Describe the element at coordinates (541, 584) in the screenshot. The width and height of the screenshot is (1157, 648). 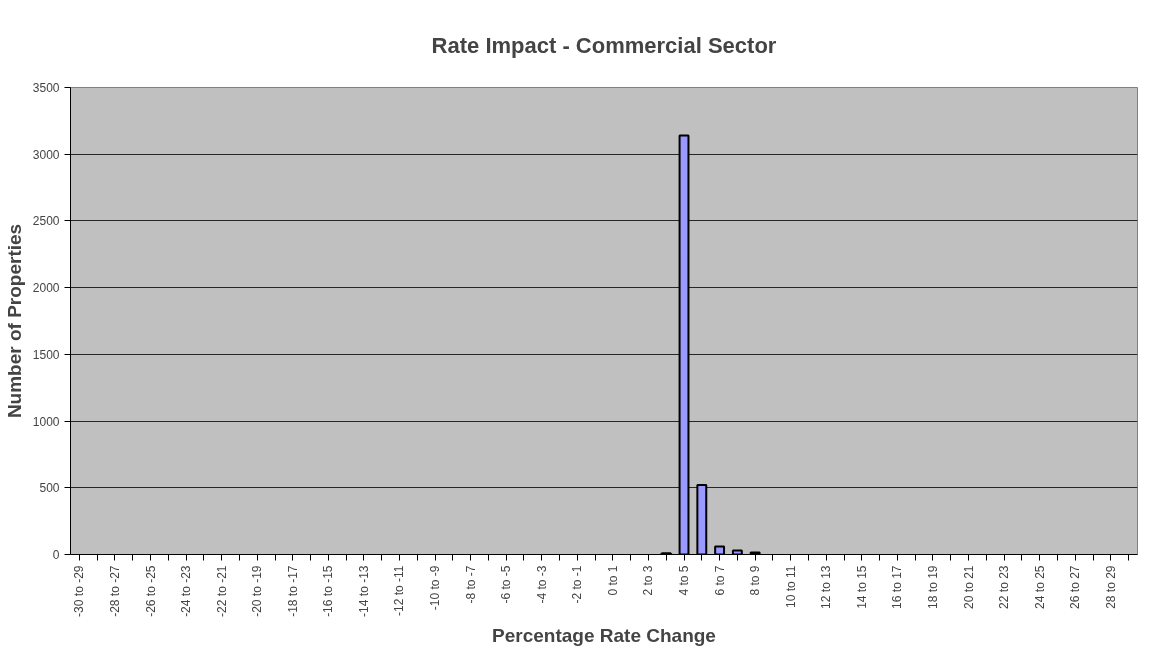
I see `x-tick-label: -4 to -3` at that location.